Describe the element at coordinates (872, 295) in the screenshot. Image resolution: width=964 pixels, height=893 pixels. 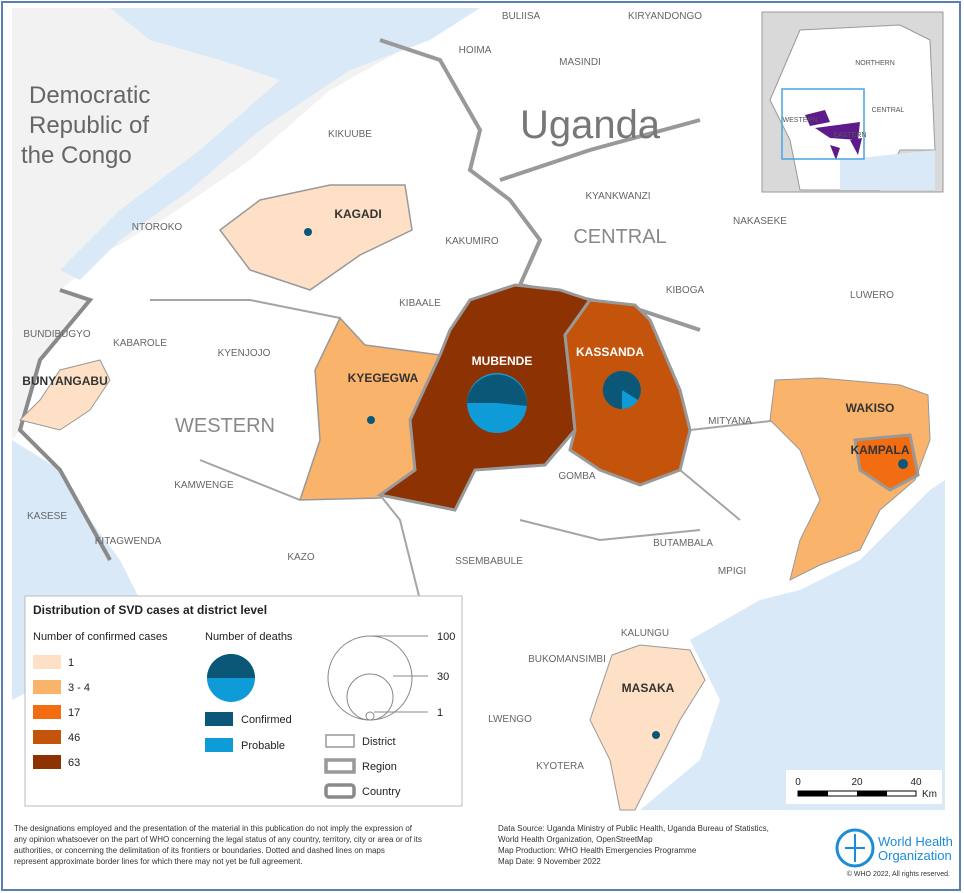
I see `district-label: LUWERO` at that location.